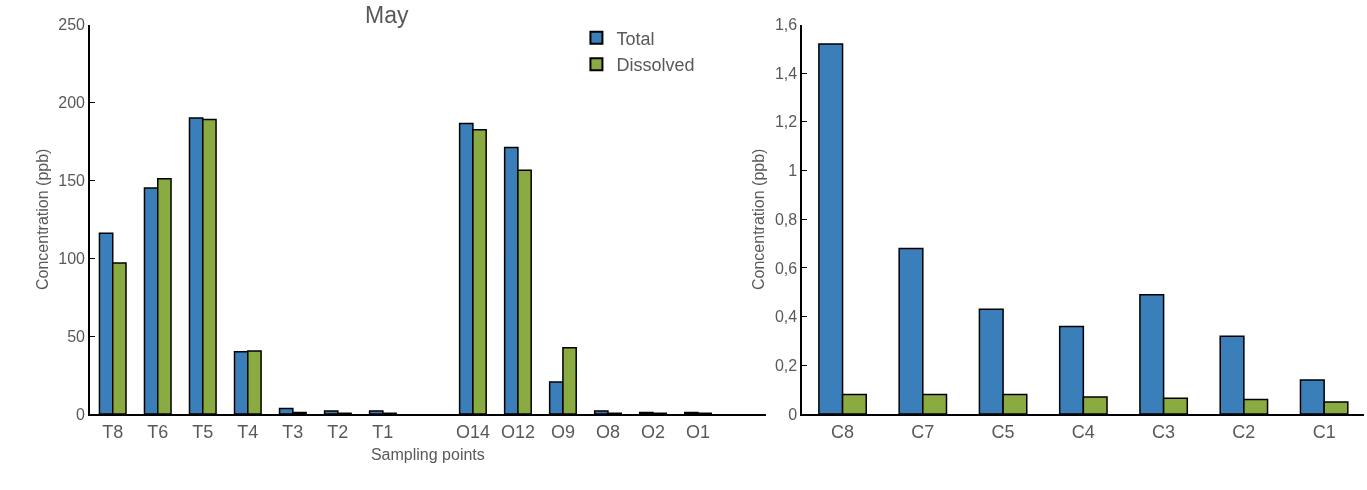 This screenshot has width=1367, height=490. What do you see at coordinates (635, 38) in the screenshot?
I see `legend-label: Total` at bounding box center [635, 38].